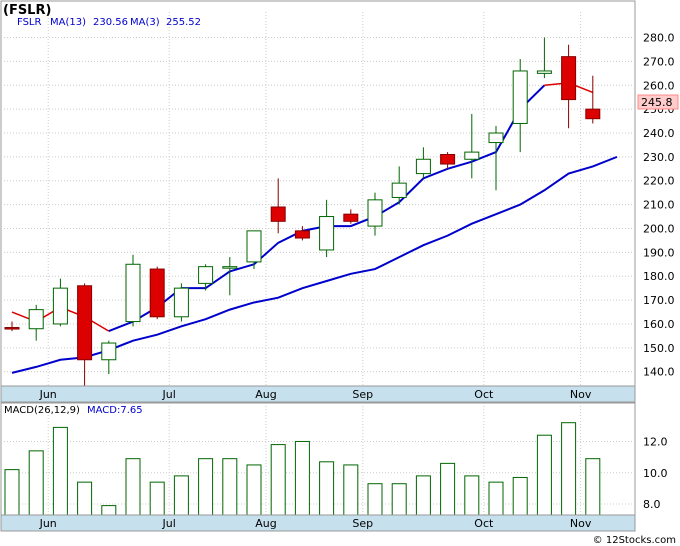  Describe the element at coordinates (48, 394) in the screenshot. I see `price-month-label: Jun` at that location.